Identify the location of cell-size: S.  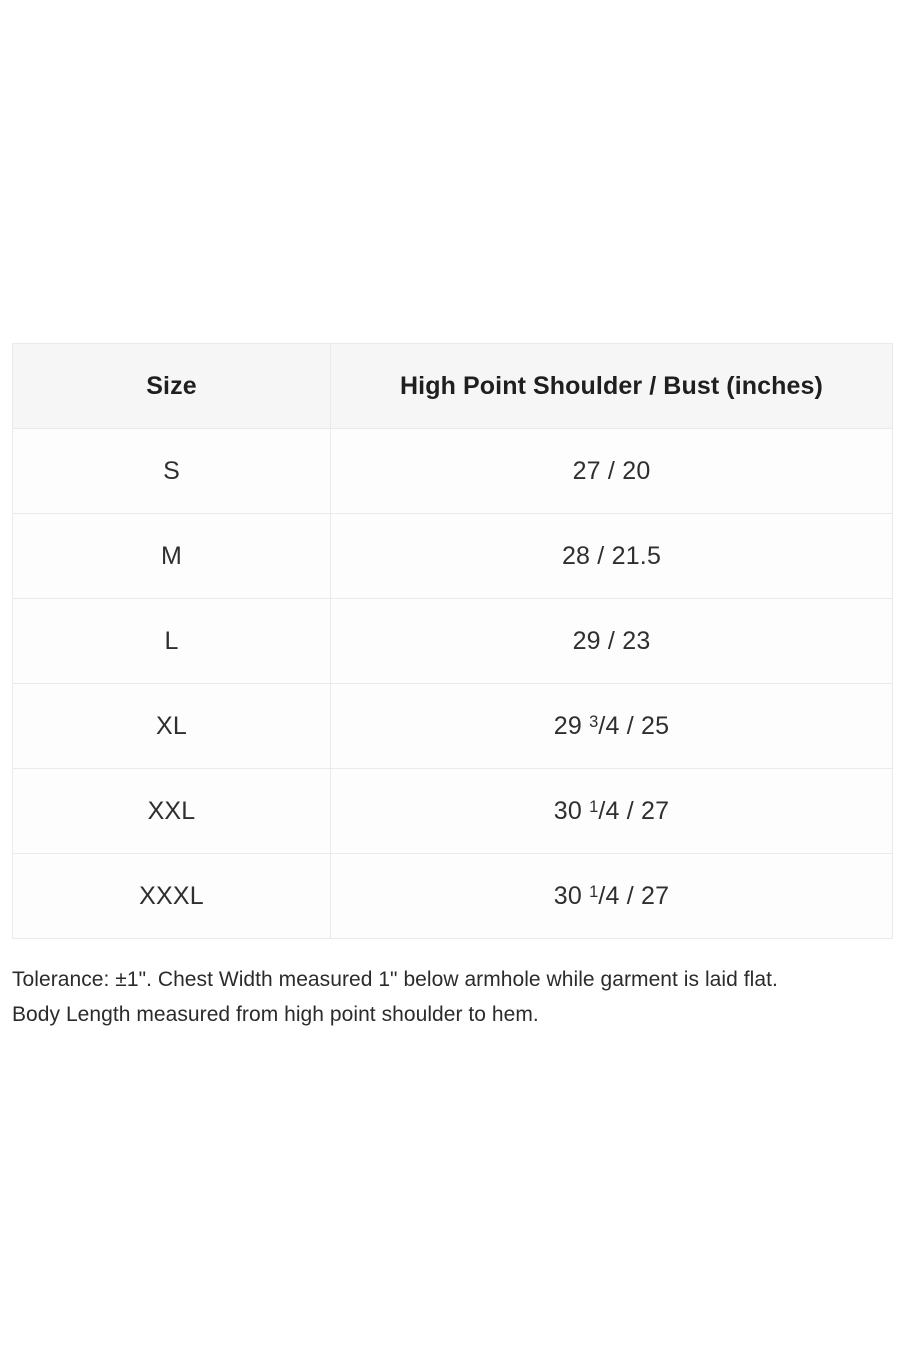
(171, 471).